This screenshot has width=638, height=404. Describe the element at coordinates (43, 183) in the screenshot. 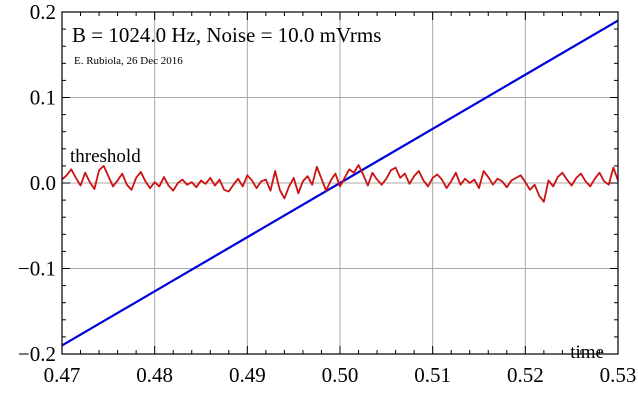

I see `y-tick-label: 0.0` at that location.